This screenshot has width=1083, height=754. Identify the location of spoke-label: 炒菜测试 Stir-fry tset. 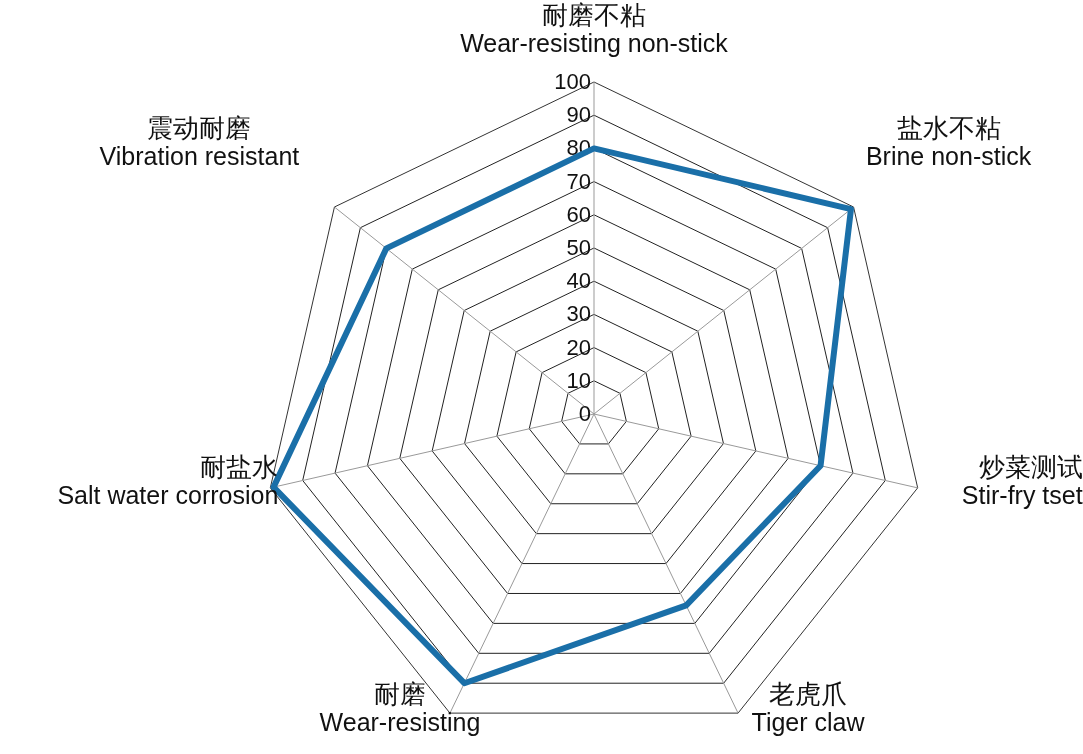
(1022, 480).